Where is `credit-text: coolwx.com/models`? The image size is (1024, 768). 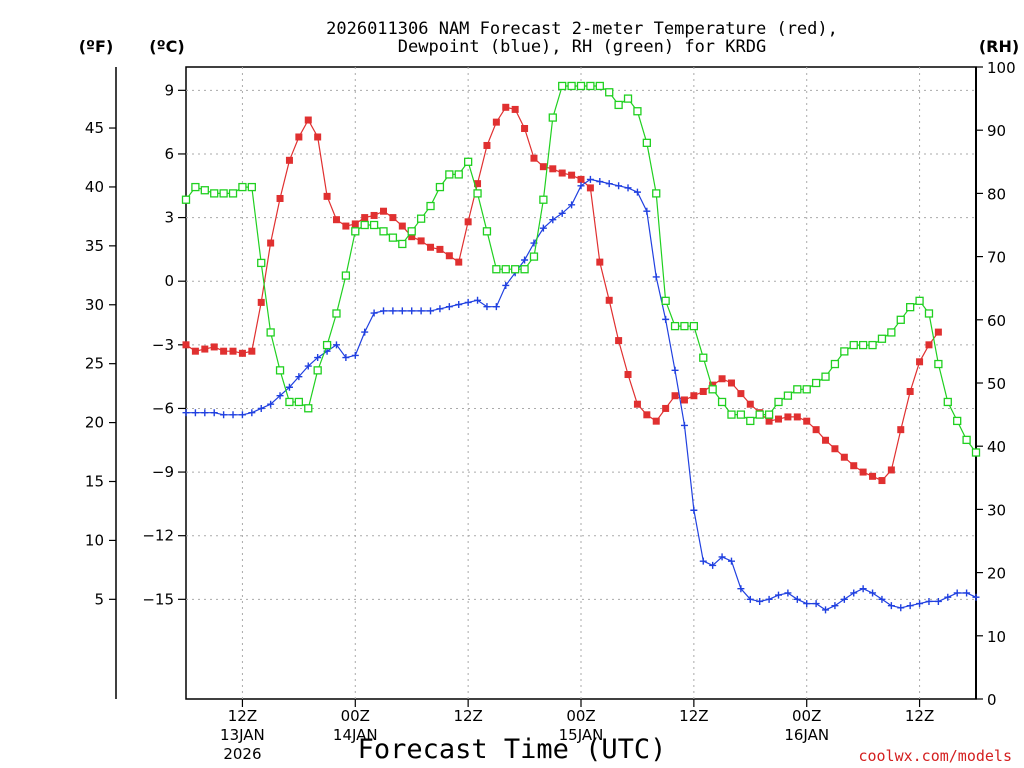 credit-text: coolwx.com/models is located at coordinates (935, 756).